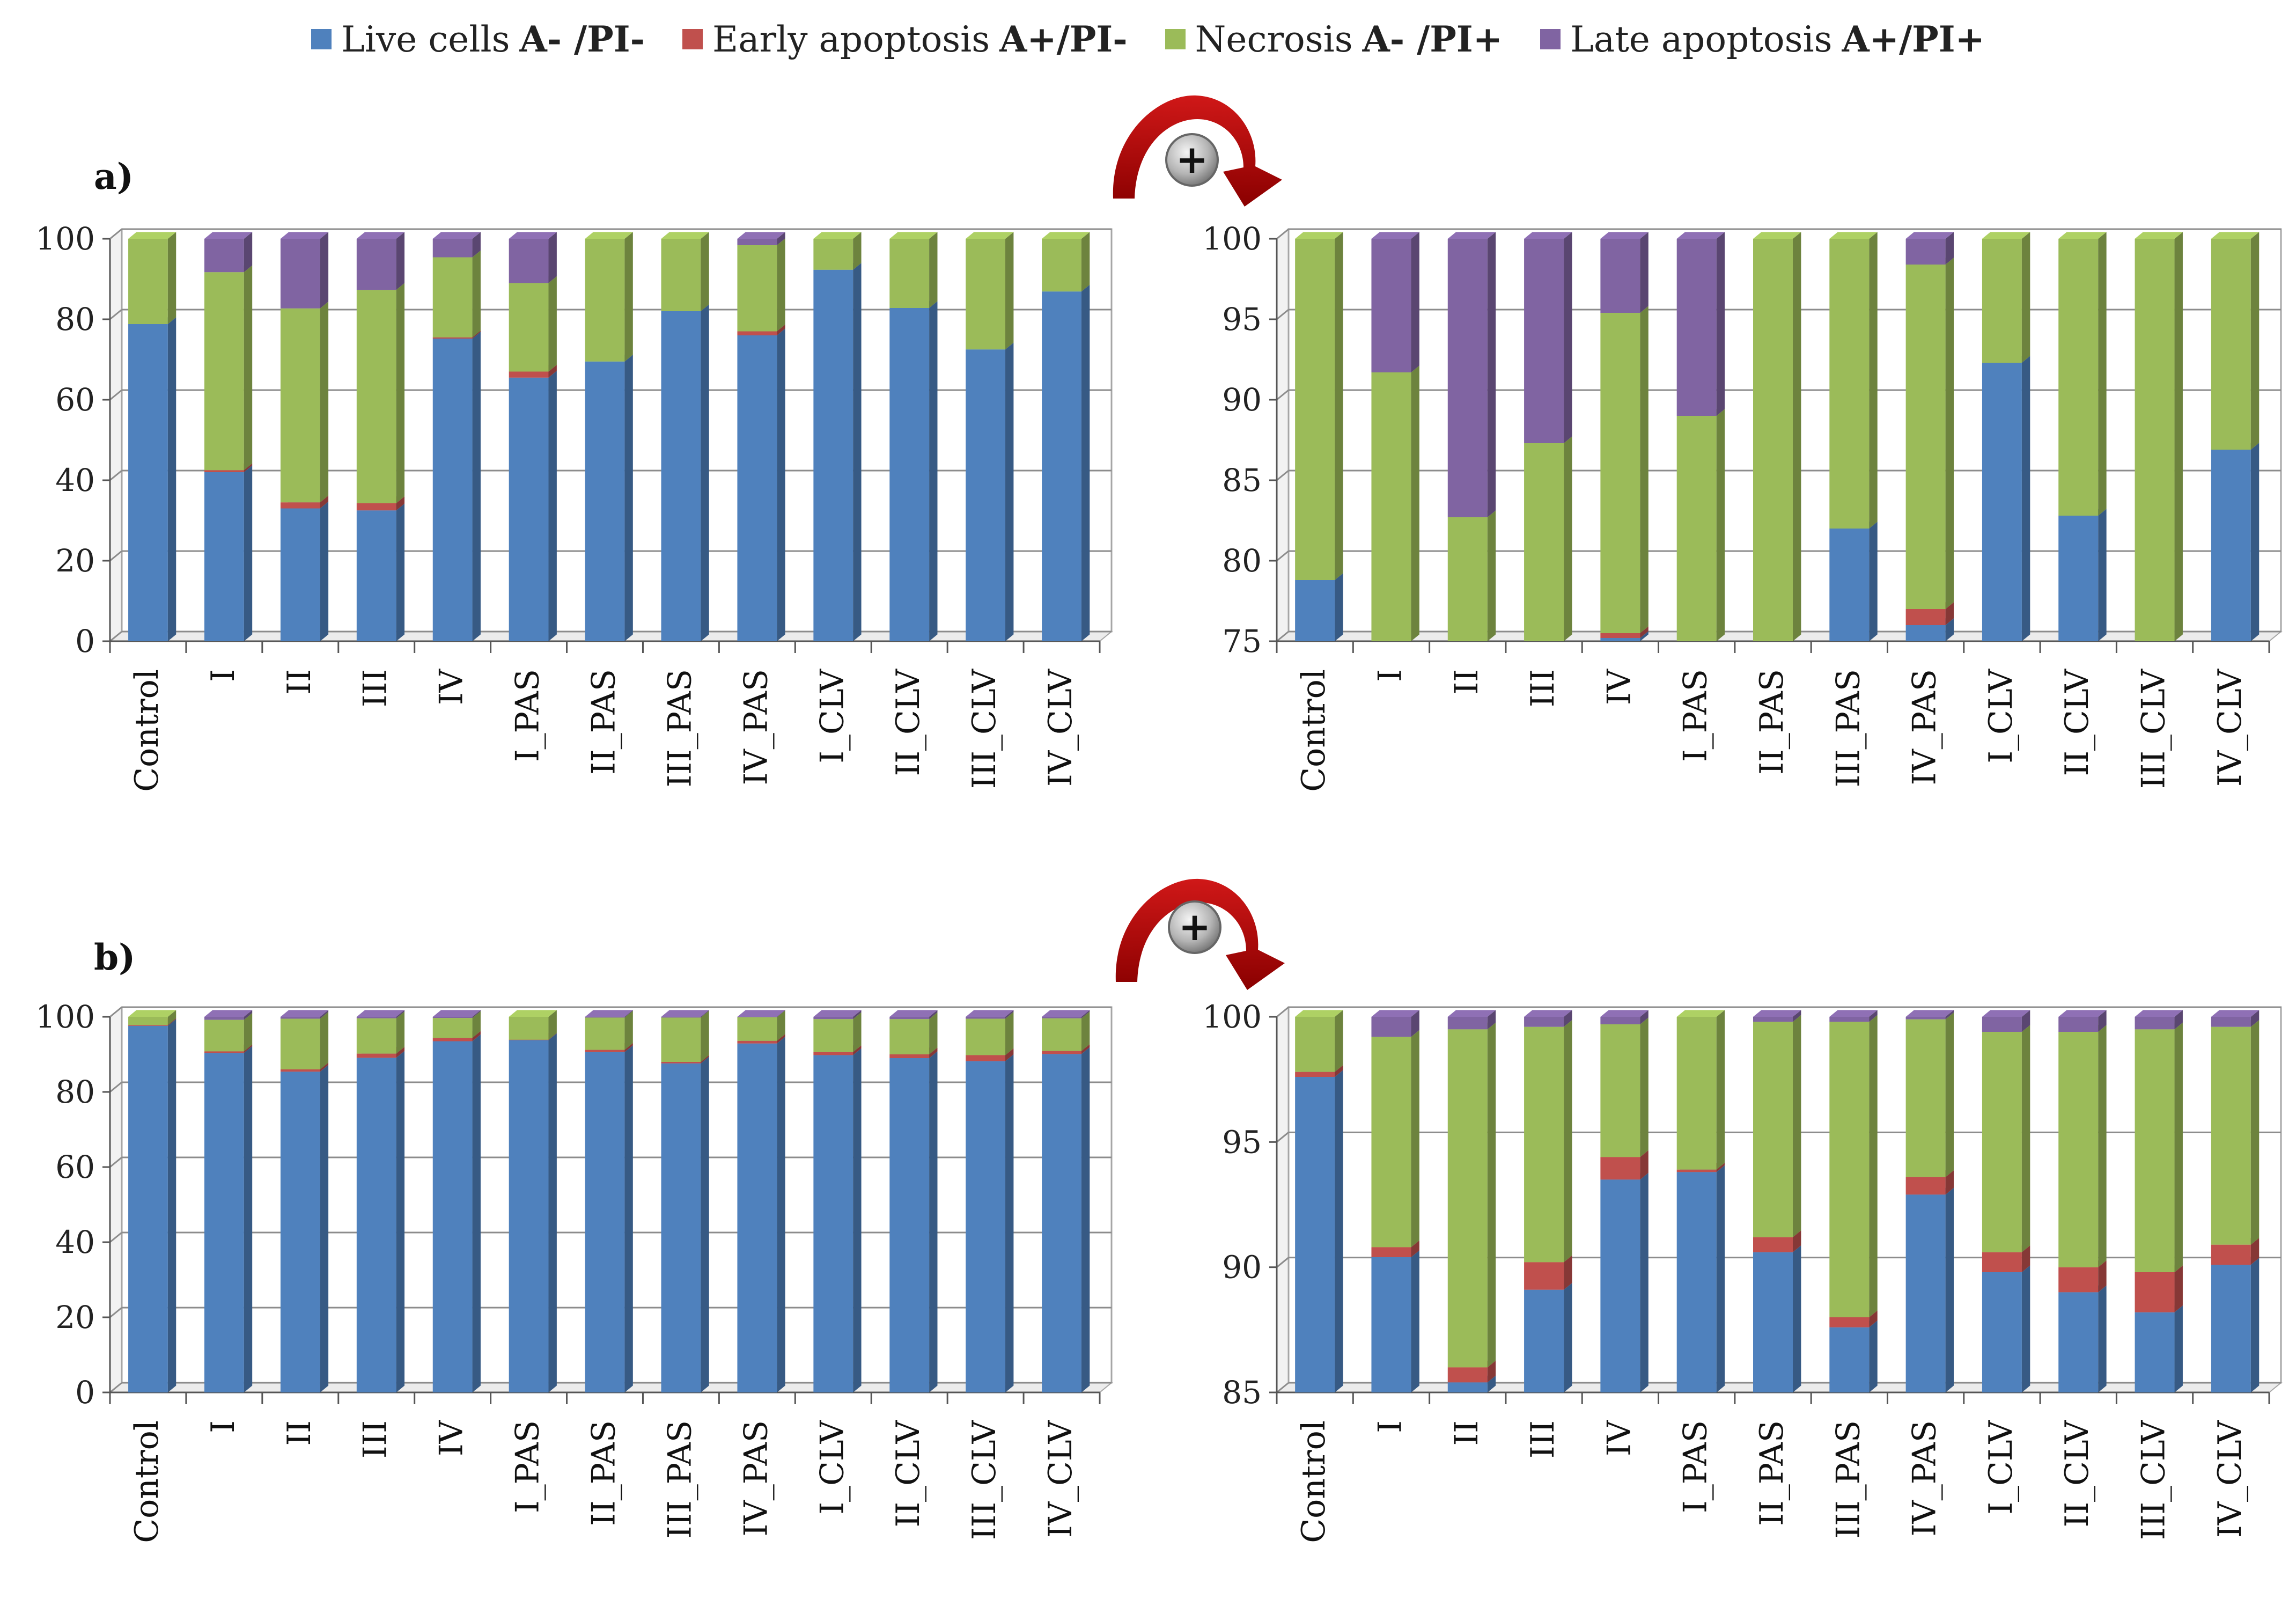 Image resolution: width=2296 pixels, height=1599 pixels. I want to click on x-tick-label: I, so click(223, 1426).